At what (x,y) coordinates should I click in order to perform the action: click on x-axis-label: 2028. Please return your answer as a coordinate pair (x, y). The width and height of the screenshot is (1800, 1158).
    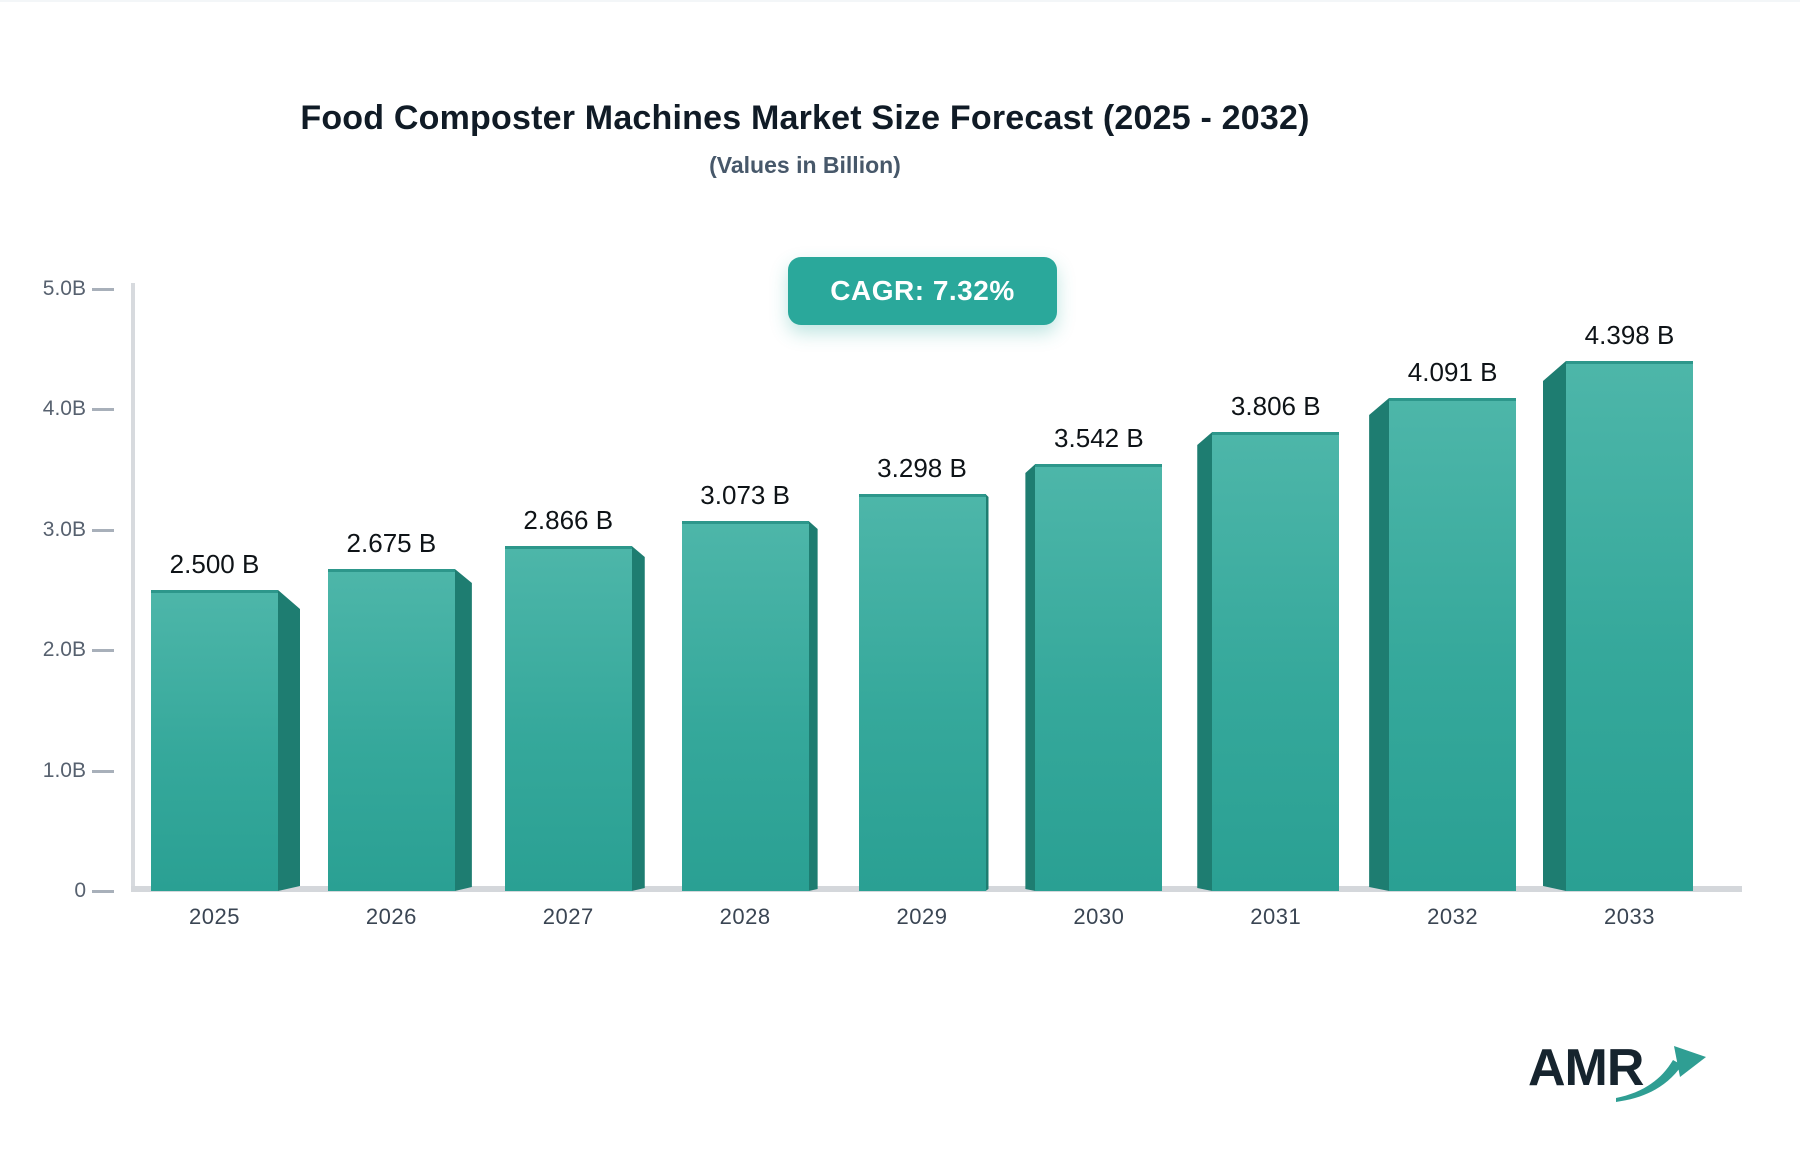
    Looking at the image, I should click on (745, 916).